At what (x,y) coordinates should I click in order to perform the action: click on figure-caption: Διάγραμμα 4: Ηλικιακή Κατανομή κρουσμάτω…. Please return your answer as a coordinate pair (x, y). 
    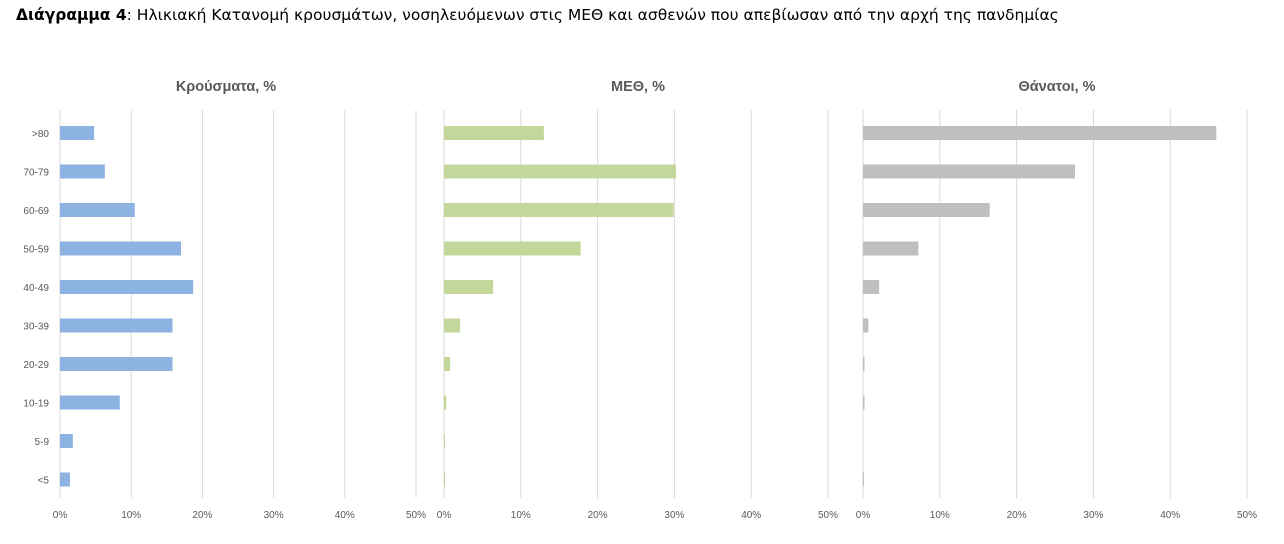
    Looking at the image, I should click on (537, 15).